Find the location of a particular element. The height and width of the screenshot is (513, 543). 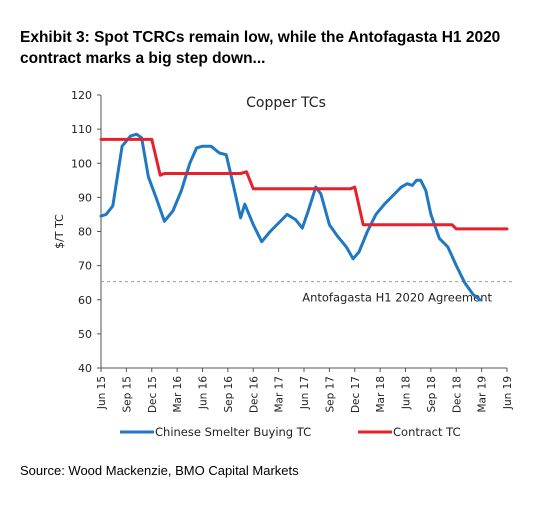

x-tick-label: Dec 18 is located at coordinates (457, 394).